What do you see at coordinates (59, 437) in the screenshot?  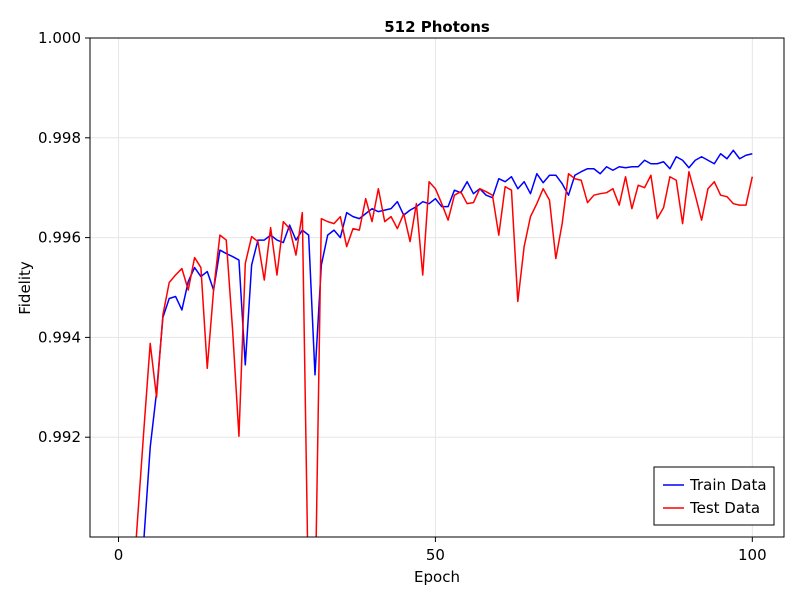 I see `y-tick-label: 0.992` at bounding box center [59, 437].